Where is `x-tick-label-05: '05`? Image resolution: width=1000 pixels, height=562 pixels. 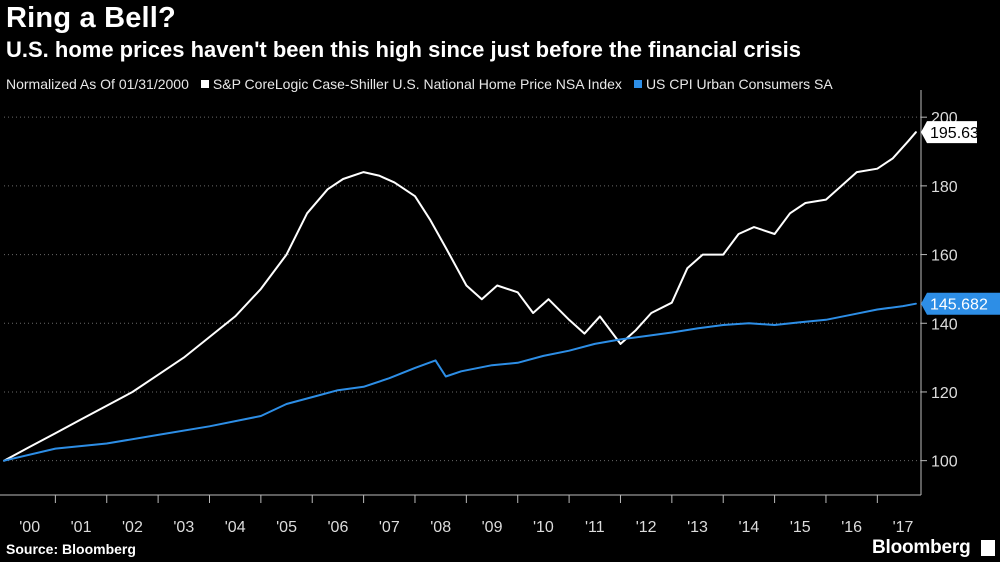 x-tick-label-05: '05 is located at coordinates (286, 527).